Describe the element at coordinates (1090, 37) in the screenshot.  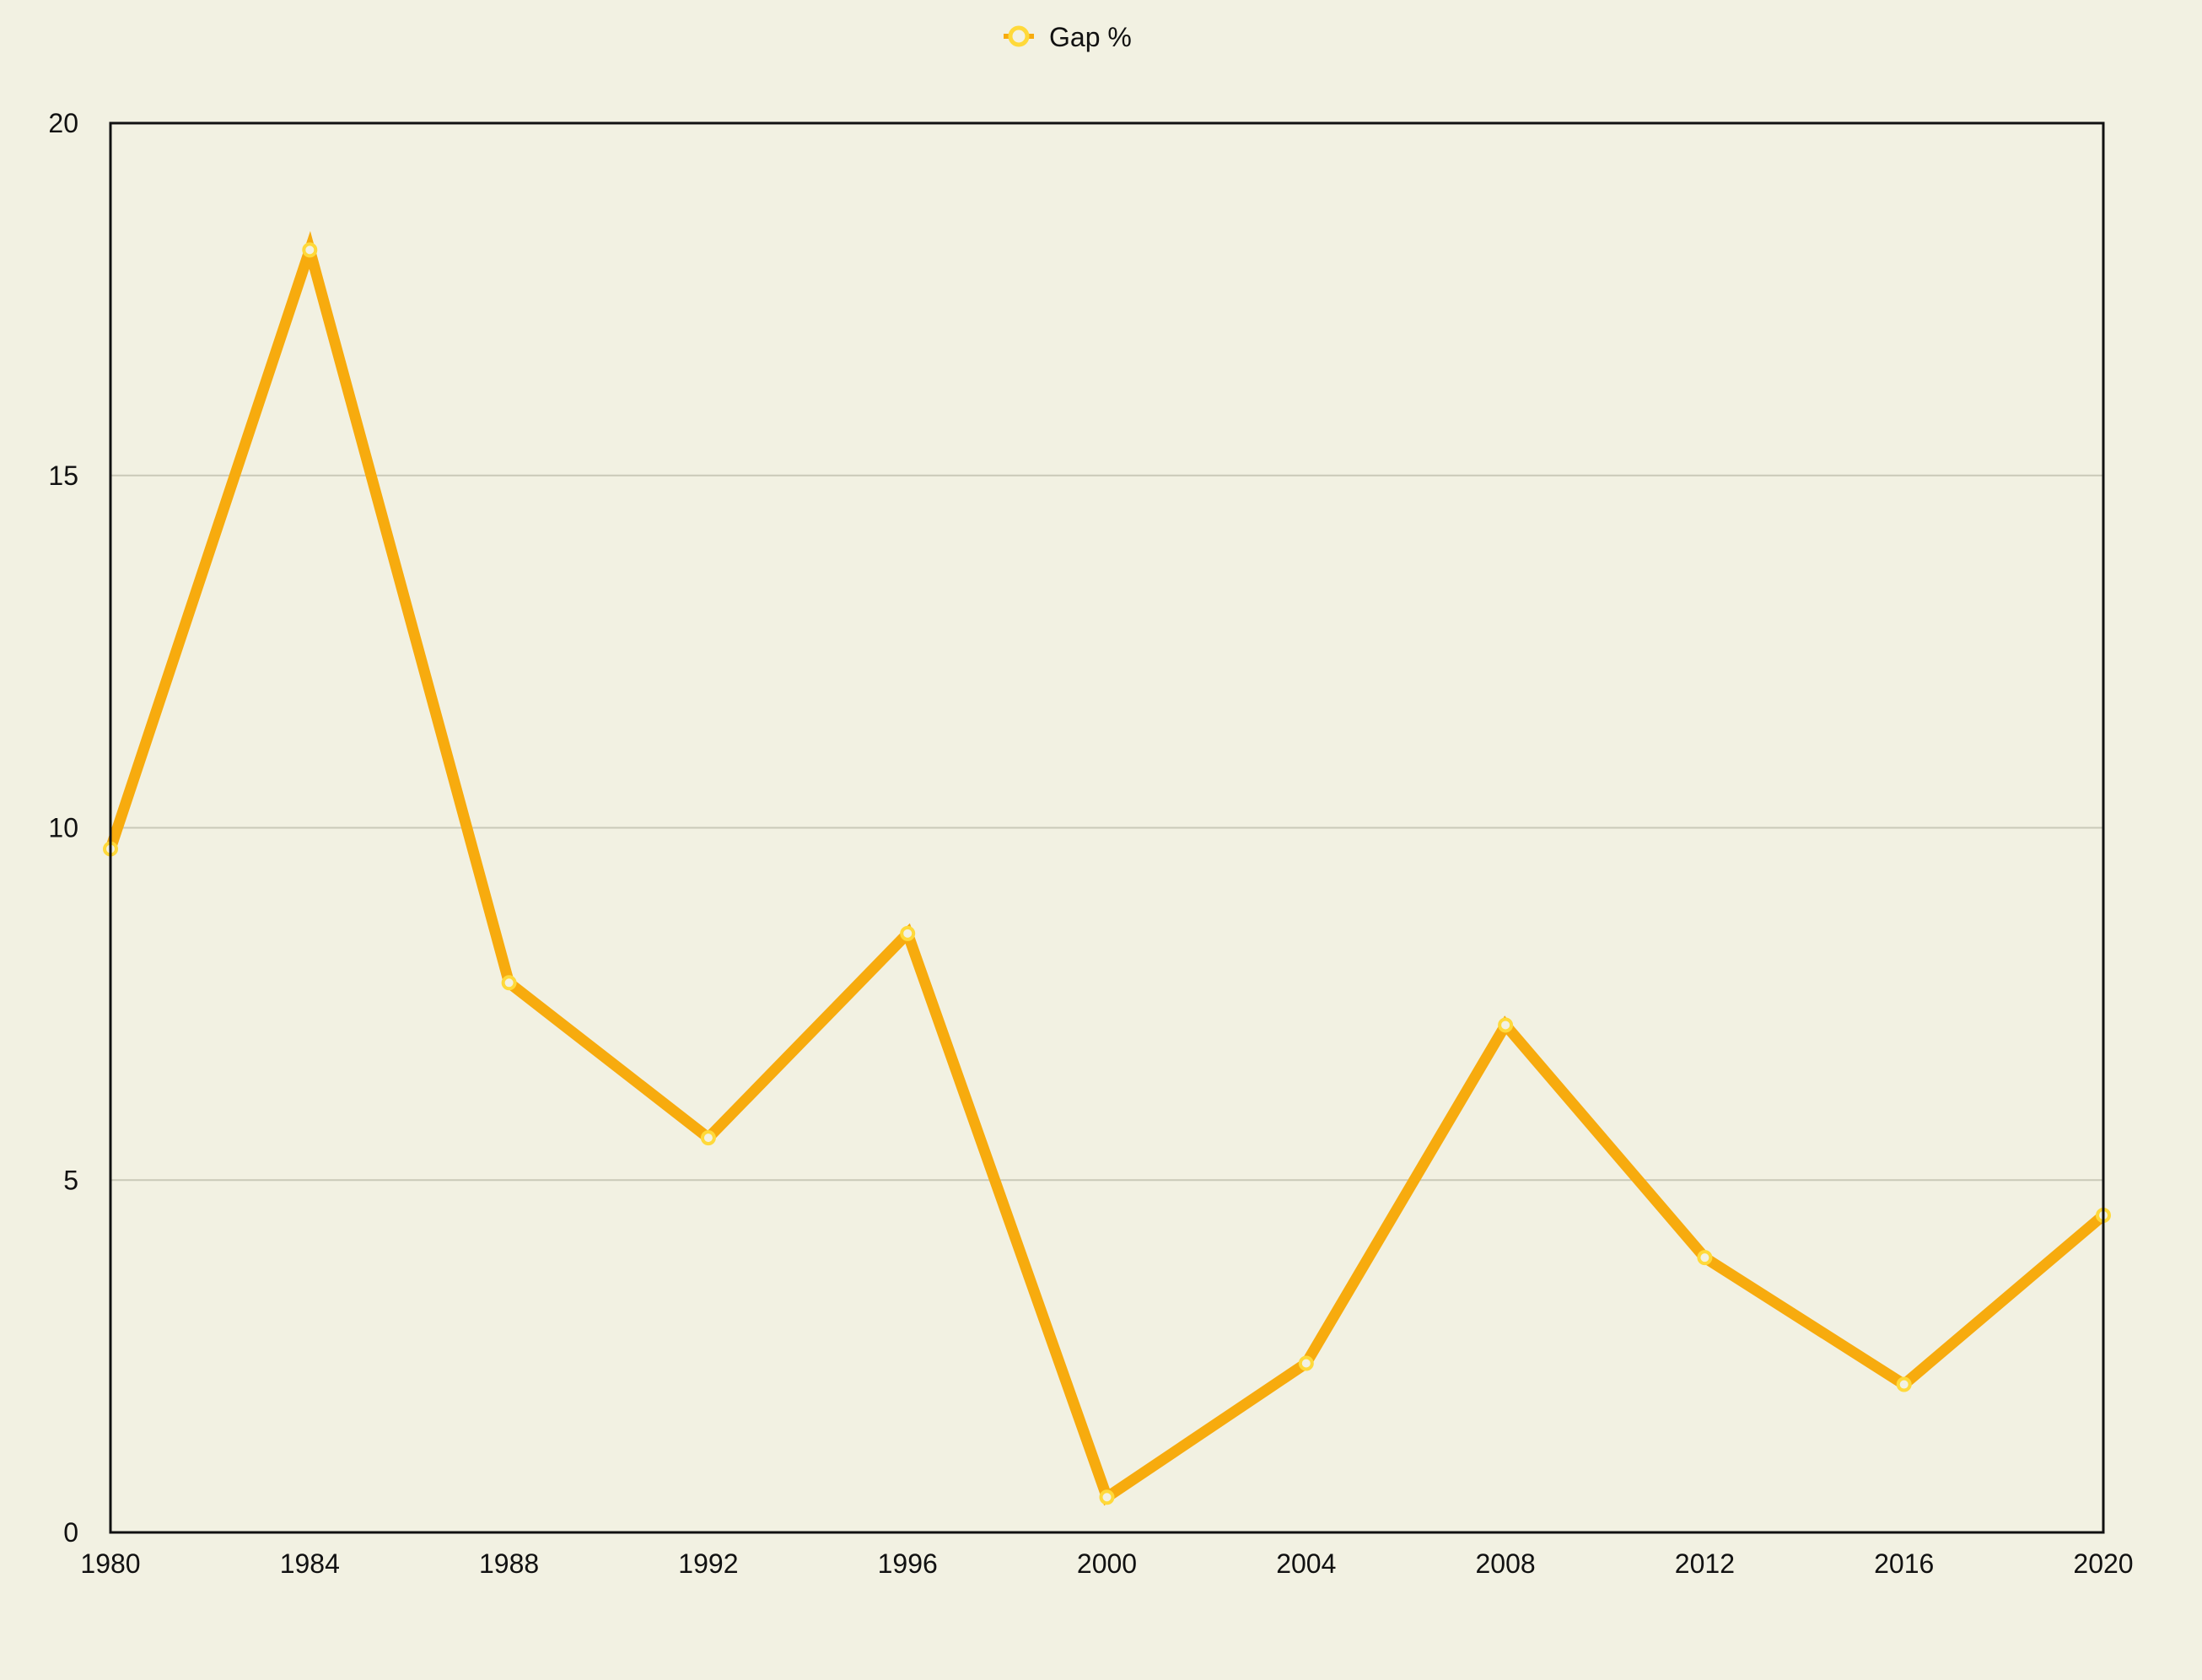
I see `legend-label-gap: Gap %` at that location.